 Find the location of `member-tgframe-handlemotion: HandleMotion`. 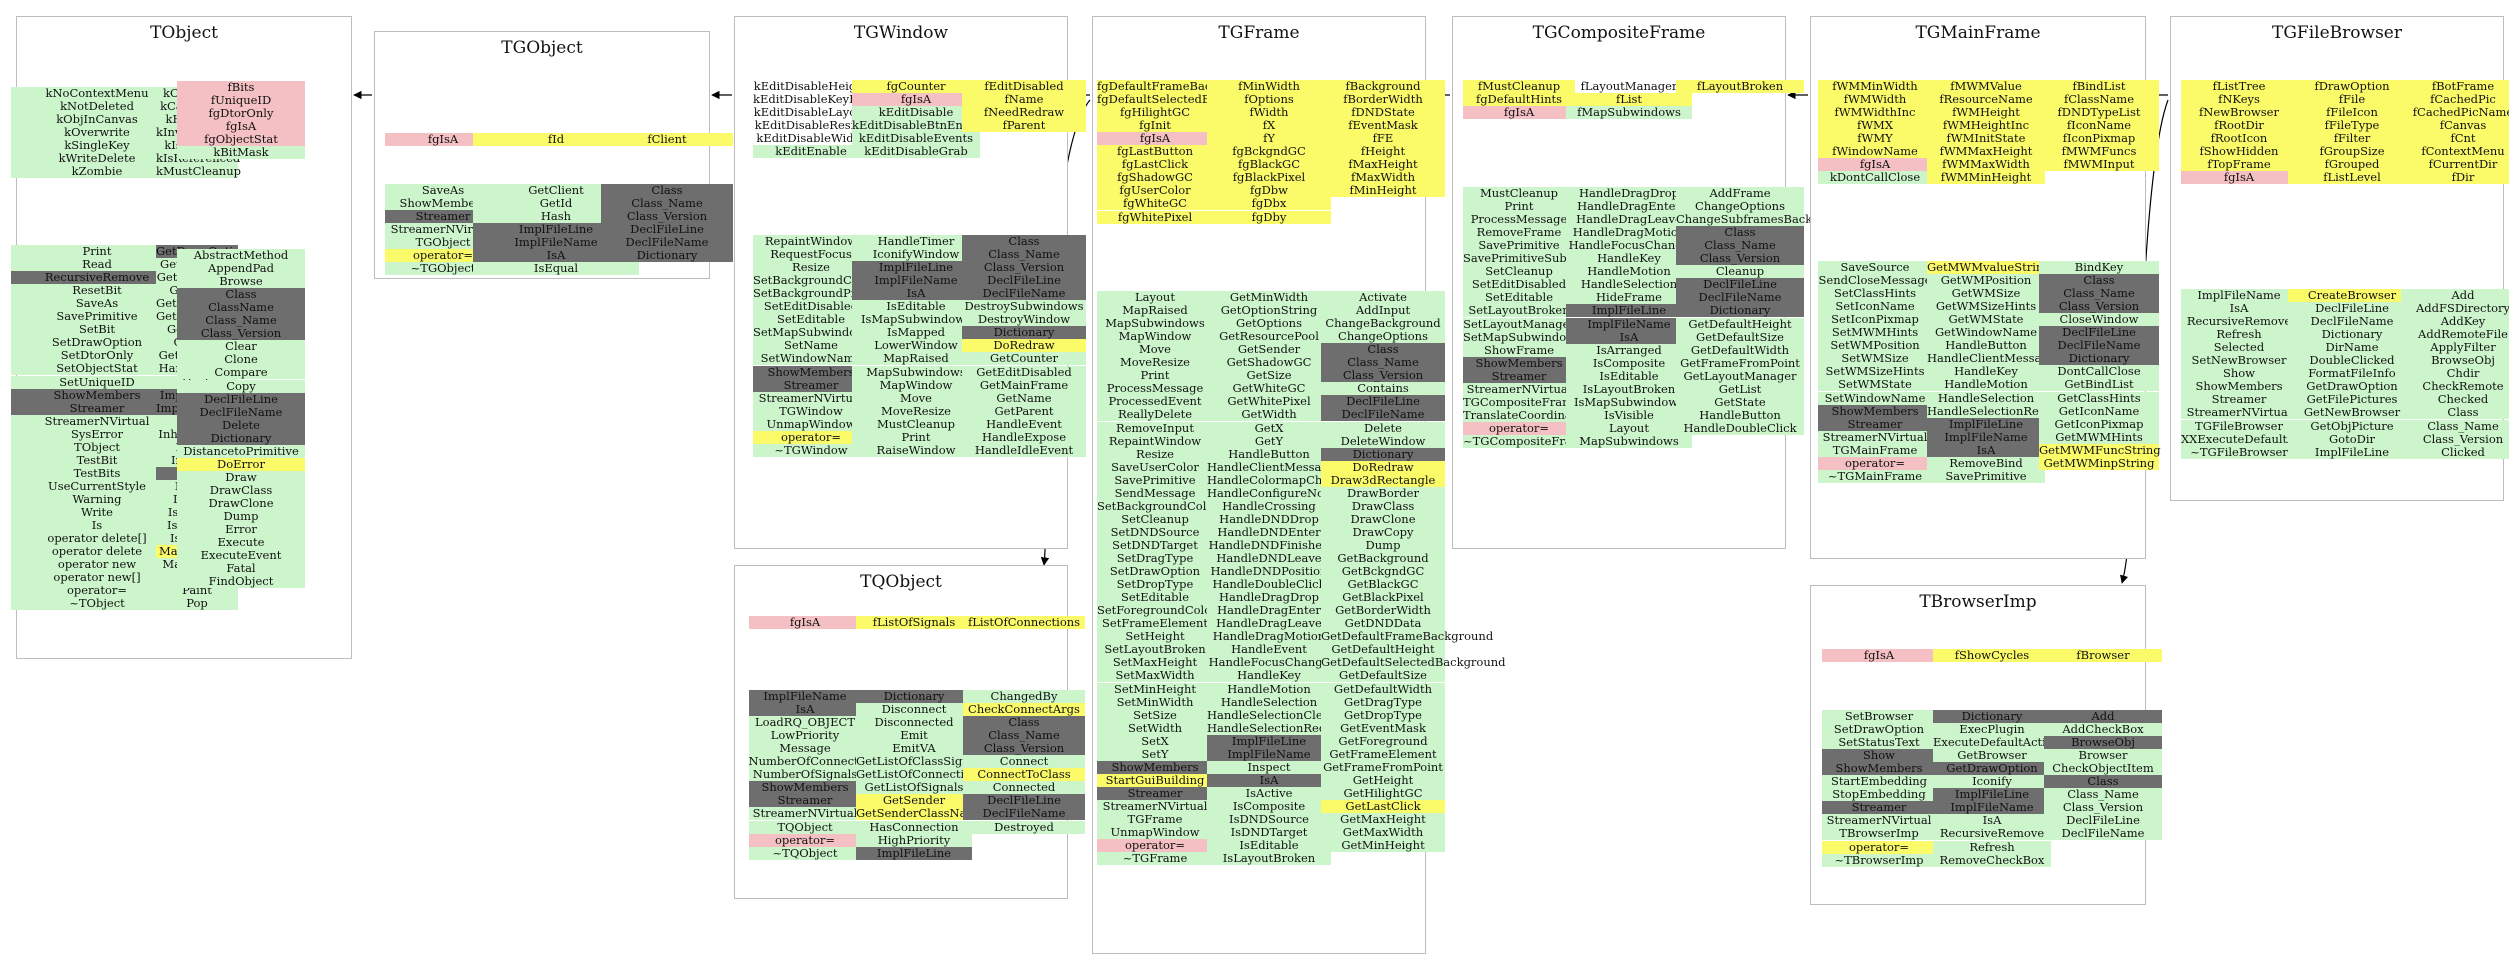

member-tgframe-handlemotion: HandleMotion is located at coordinates (1269, 689).